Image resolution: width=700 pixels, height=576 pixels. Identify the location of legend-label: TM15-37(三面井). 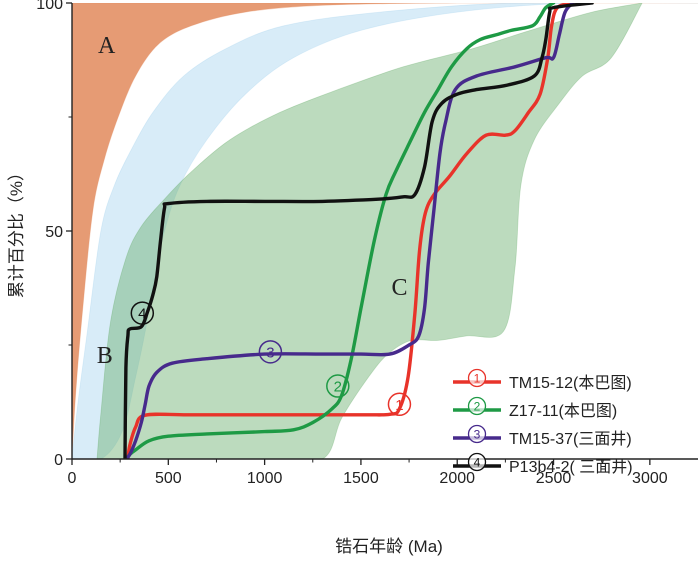
(570, 439).